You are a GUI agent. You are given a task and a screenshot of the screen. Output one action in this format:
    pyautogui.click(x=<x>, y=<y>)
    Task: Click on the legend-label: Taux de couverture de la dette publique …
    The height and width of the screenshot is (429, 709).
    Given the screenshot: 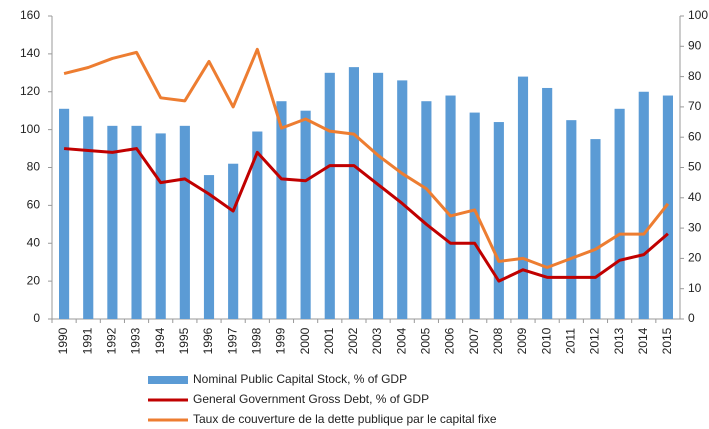 What is the action you would take?
    pyautogui.click(x=345, y=419)
    